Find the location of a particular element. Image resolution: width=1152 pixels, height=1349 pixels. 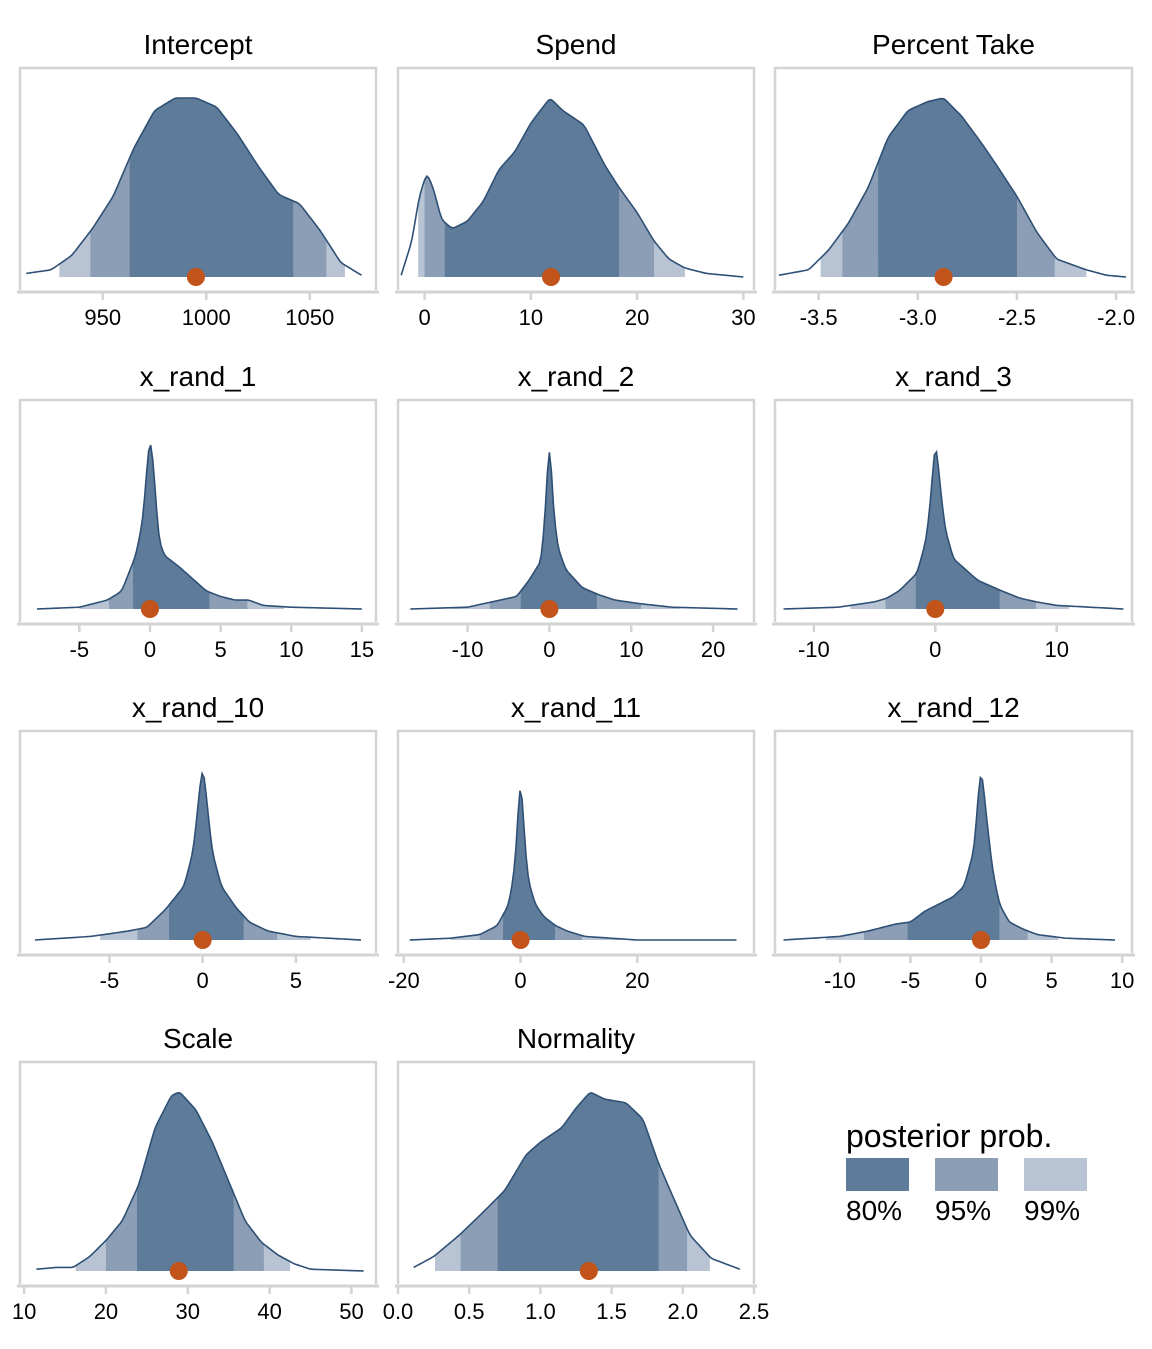

panel-x-rand-3: x_rand_3 -10 0 10 is located at coordinates (953, 511).